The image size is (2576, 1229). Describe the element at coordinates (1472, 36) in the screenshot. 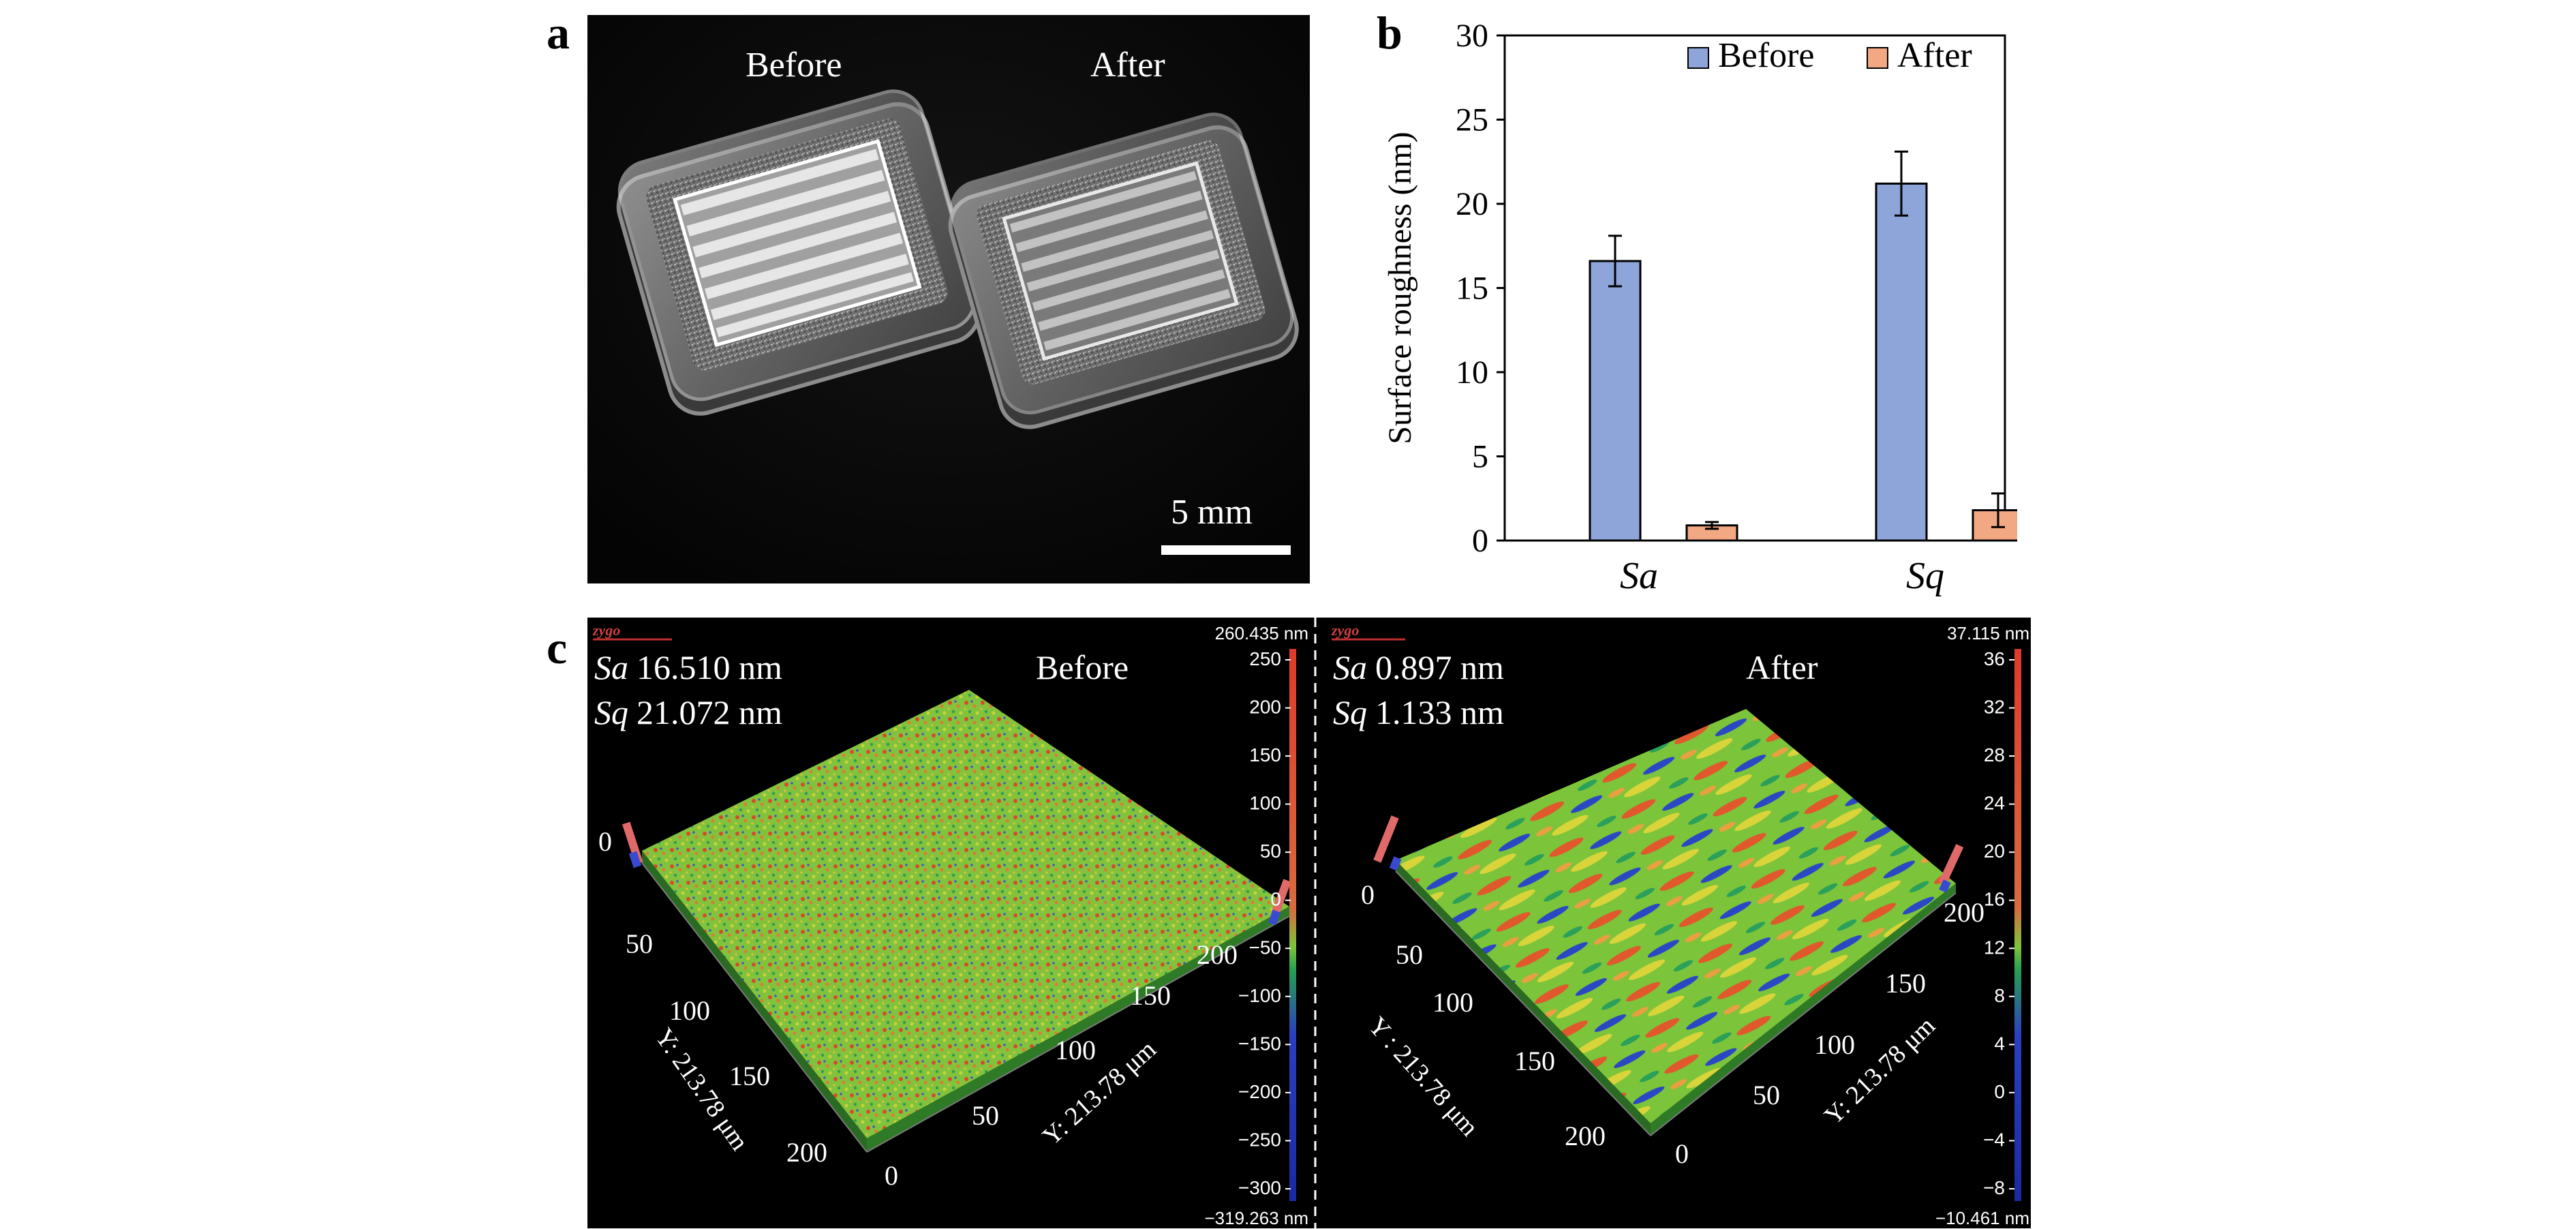

I see `y-tick-label: 30` at that location.